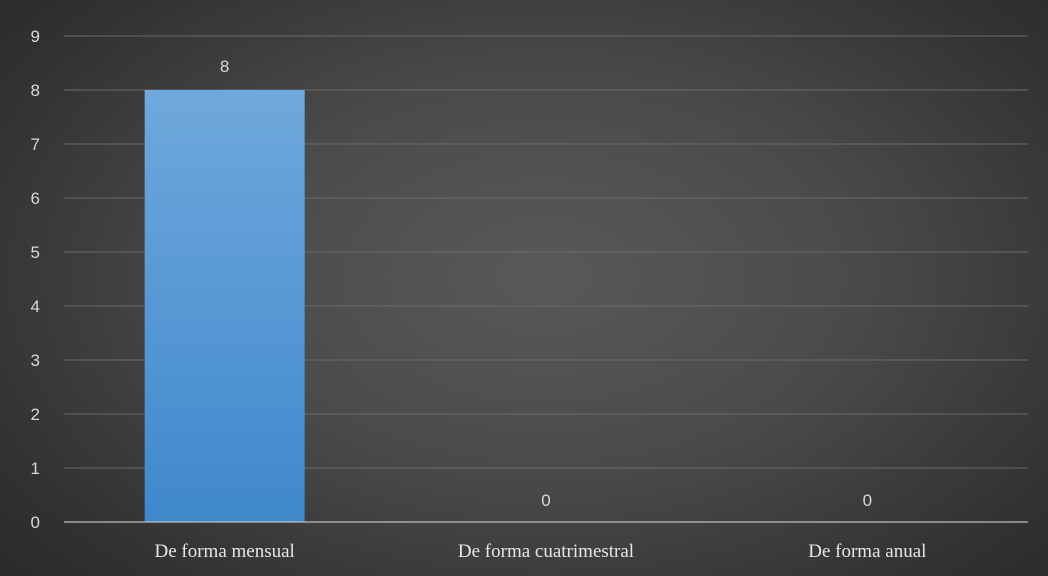  I want to click on bar, so click(224, 306).